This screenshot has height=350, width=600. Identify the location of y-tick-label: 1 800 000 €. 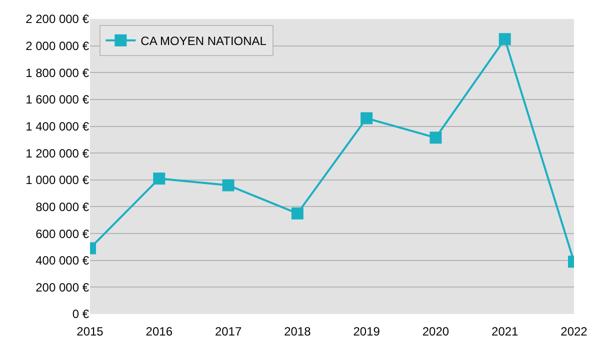
(58, 73).